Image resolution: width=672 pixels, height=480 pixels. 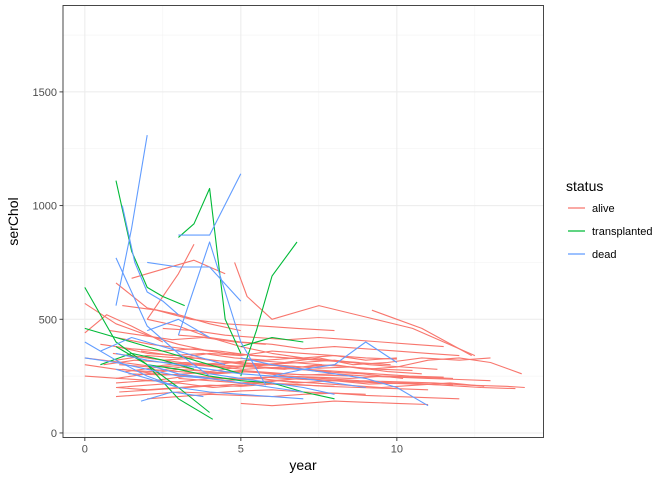 What do you see at coordinates (604, 255) in the screenshot?
I see `legend-label-dead: dead` at bounding box center [604, 255].